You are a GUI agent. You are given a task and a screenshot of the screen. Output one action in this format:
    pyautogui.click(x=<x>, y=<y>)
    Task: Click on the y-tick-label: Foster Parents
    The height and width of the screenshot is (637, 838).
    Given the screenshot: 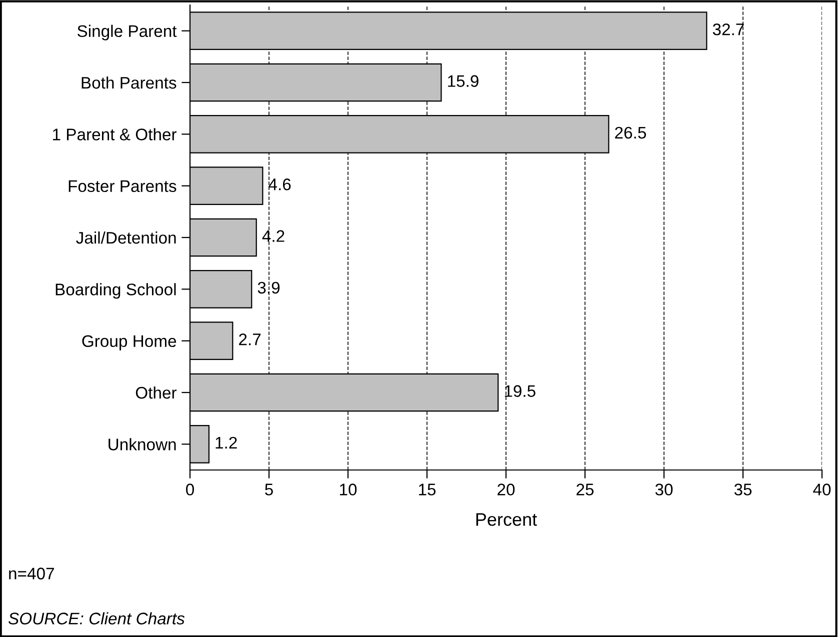 What is the action you would take?
    pyautogui.click(x=122, y=186)
    